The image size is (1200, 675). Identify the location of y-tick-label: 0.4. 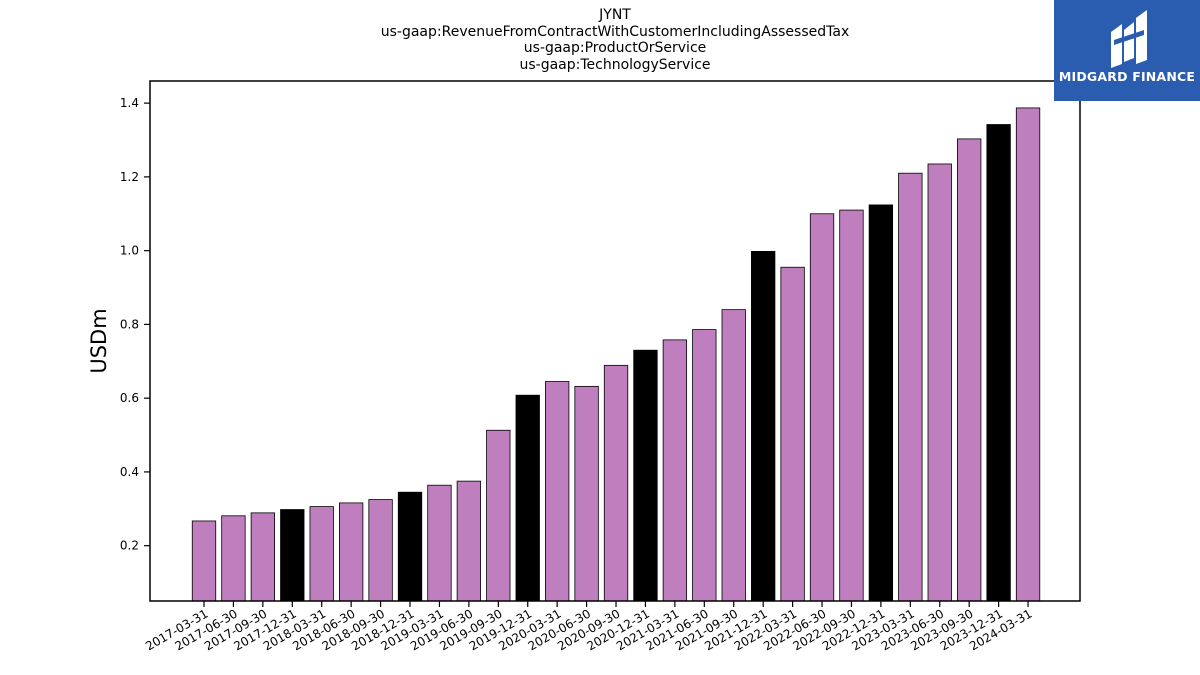
(129, 472).